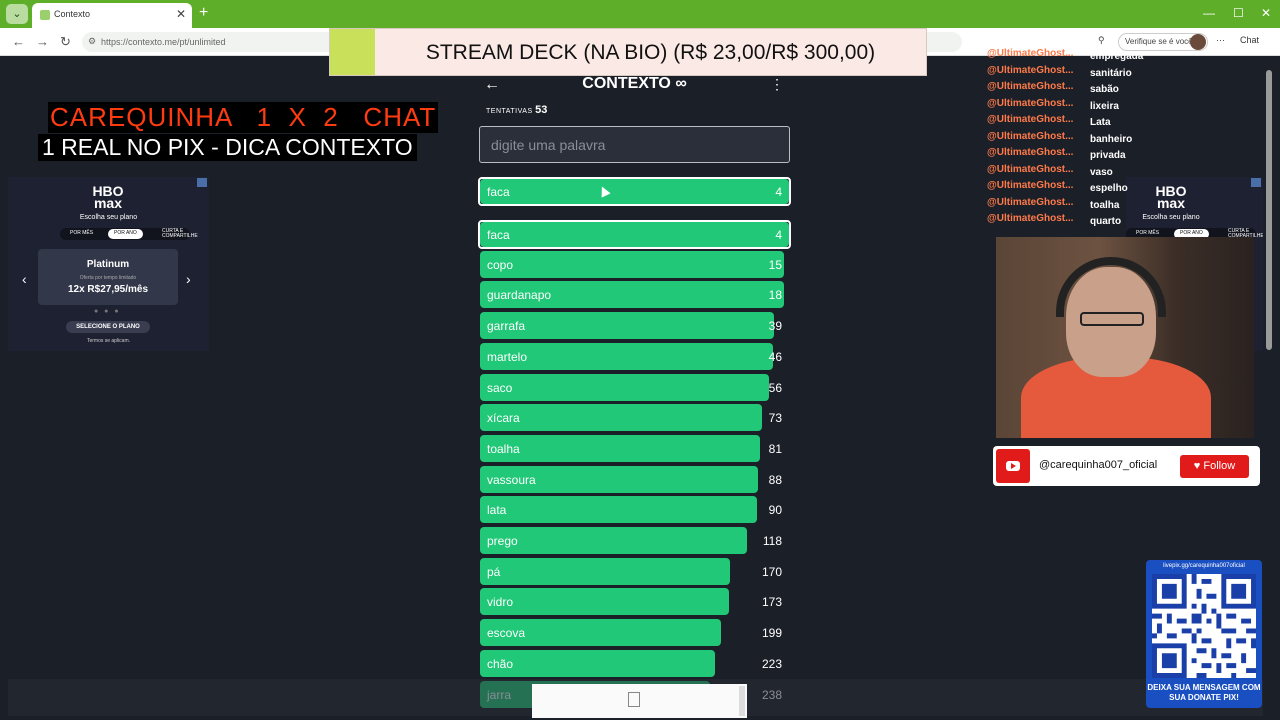  What do you see at coordinates (634, 448) in the screenshot?
I see `guess-row: toalha 81` at bounding box center [634, 448].